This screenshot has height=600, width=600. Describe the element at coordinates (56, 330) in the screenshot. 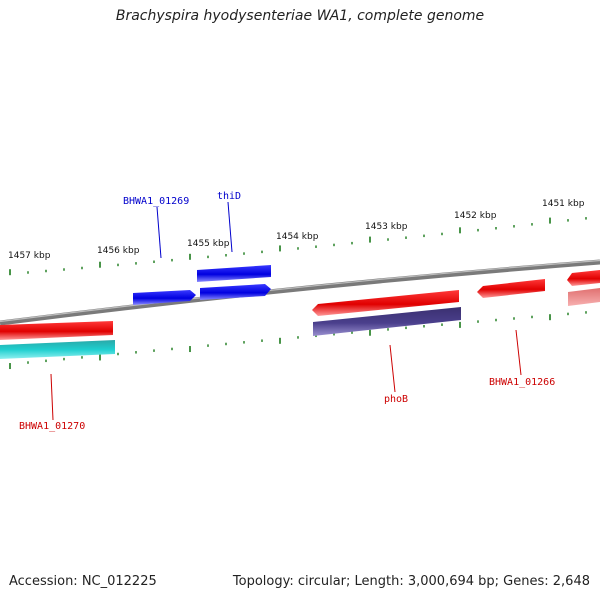

I see `gene-bhwa1-01270-red` at that location.